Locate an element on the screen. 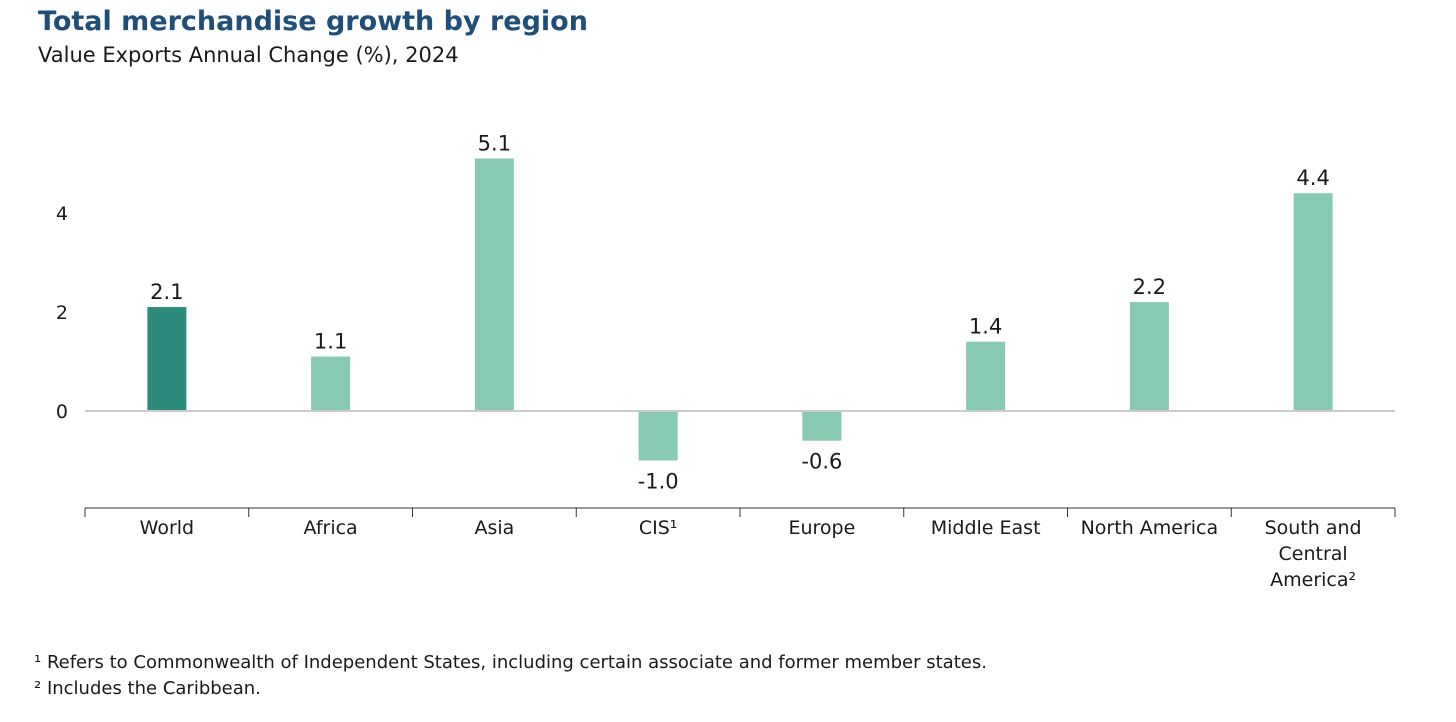 This screenshot has width=1456, height=722. data-label: 1.1 is located at coordinates (330, 342).